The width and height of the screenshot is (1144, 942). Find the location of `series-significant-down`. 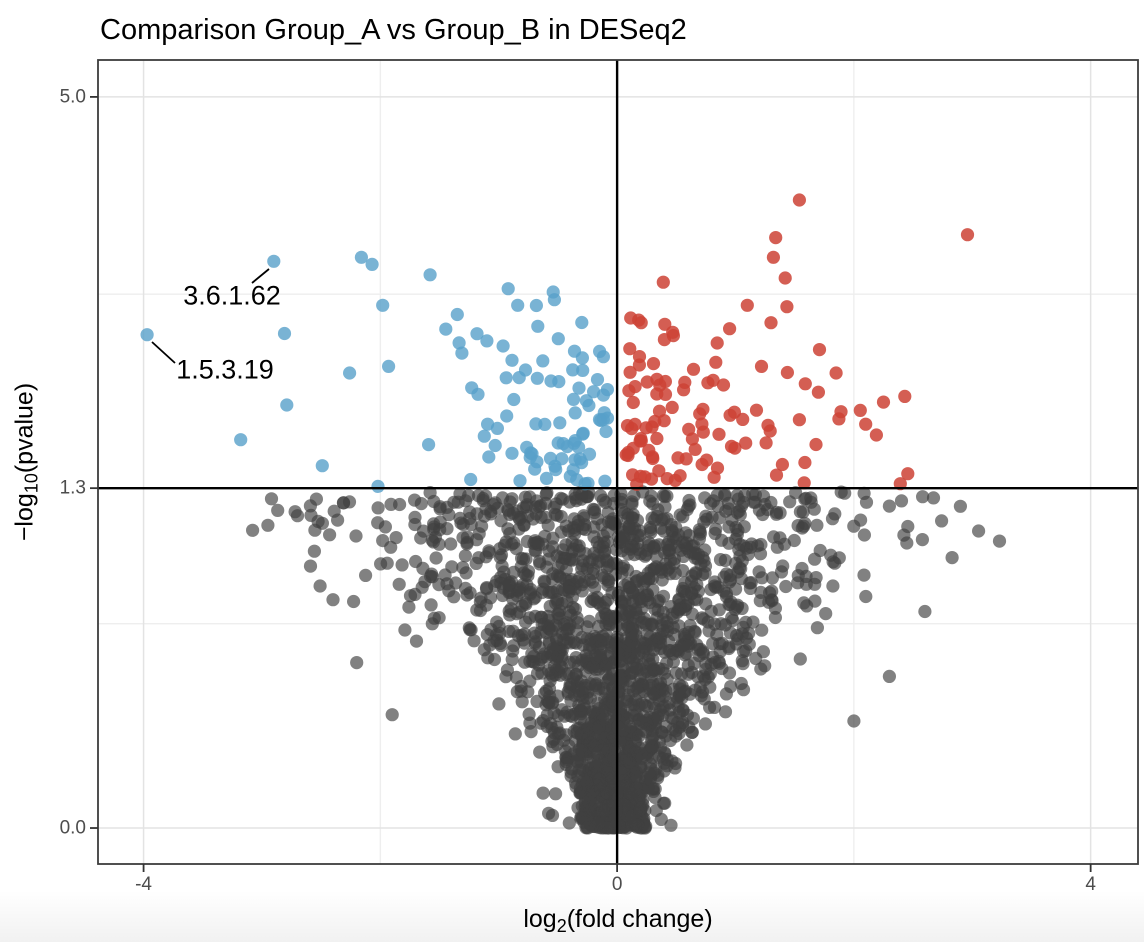

series-significant-down is located at coordinates (377, 371).